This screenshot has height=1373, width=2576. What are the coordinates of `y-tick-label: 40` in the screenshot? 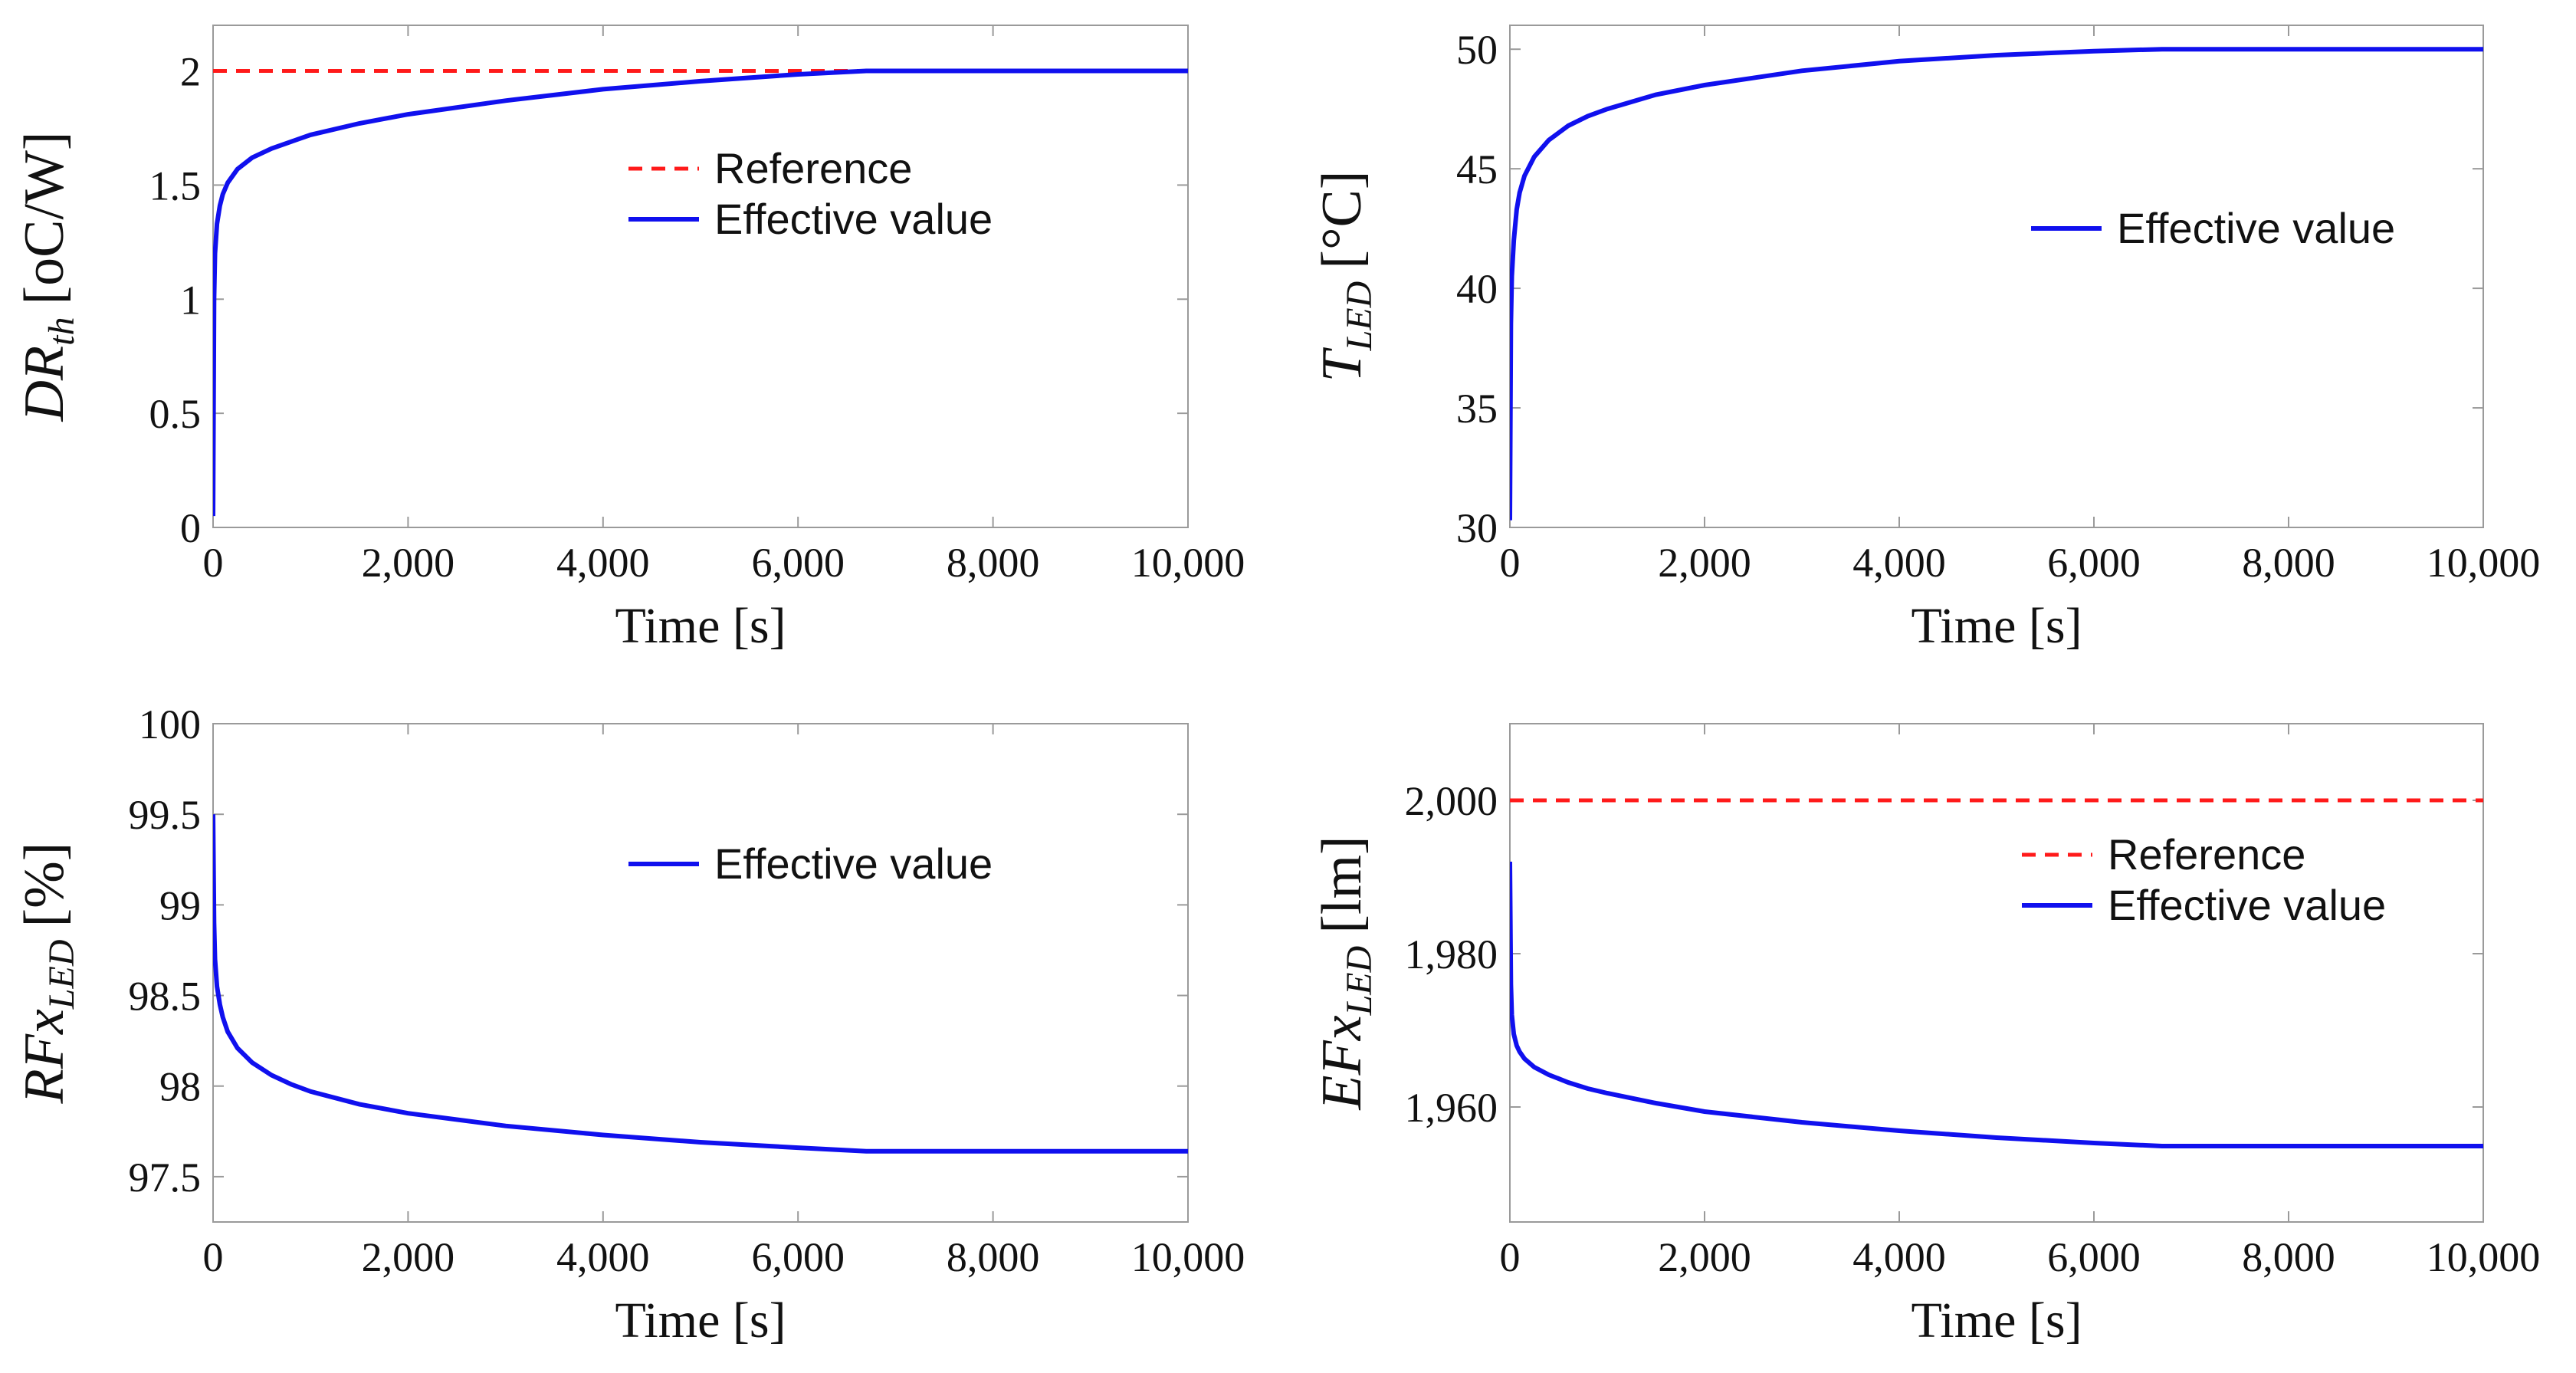 It's located at (1477, 289).